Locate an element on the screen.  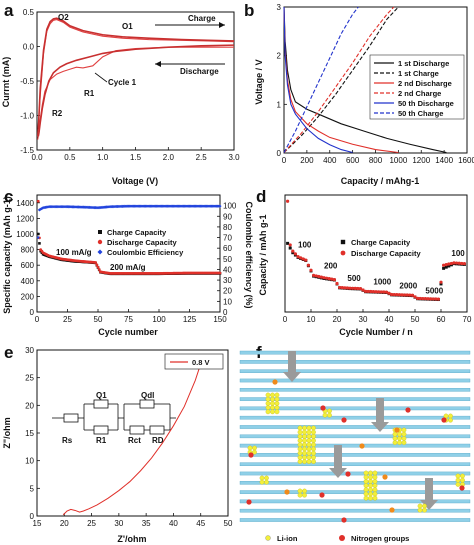
x-tick-label-e: 40 is located at coordinates (173, 523).